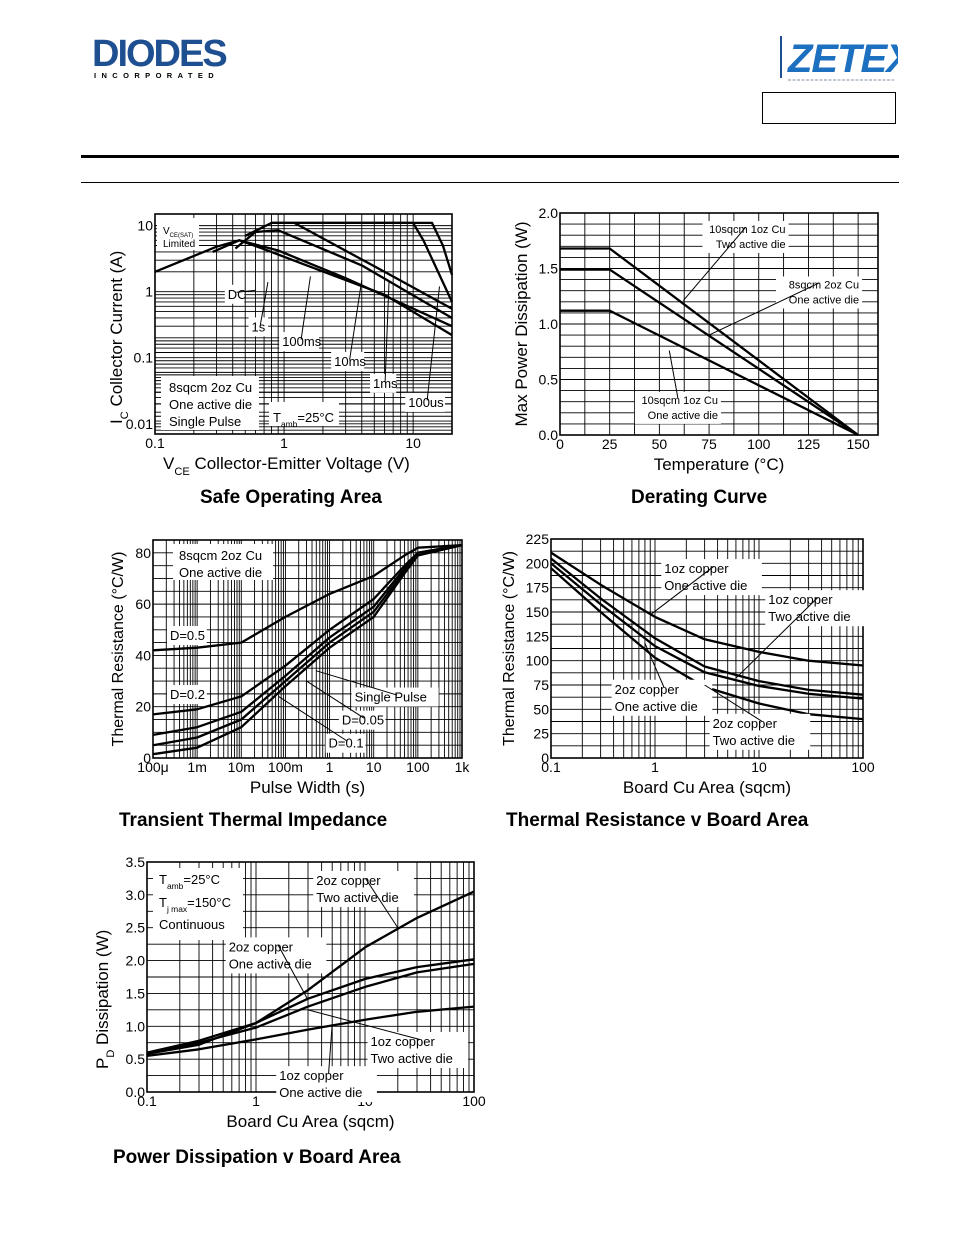 This screenshot has width=954, height=1235. I want to click on conditions-line: Tj max=150°C, so click(195, 904).